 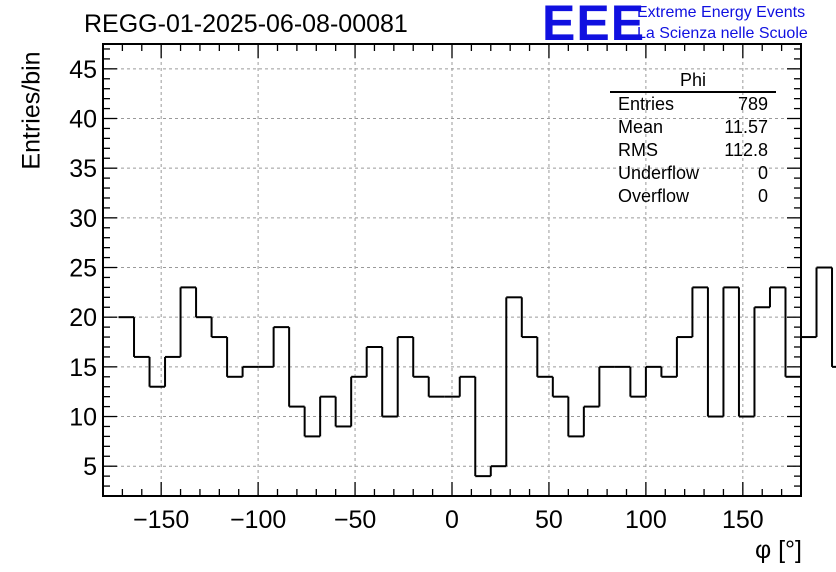 I want to click on stats-value: 112.8, so click(x=746, y=150).